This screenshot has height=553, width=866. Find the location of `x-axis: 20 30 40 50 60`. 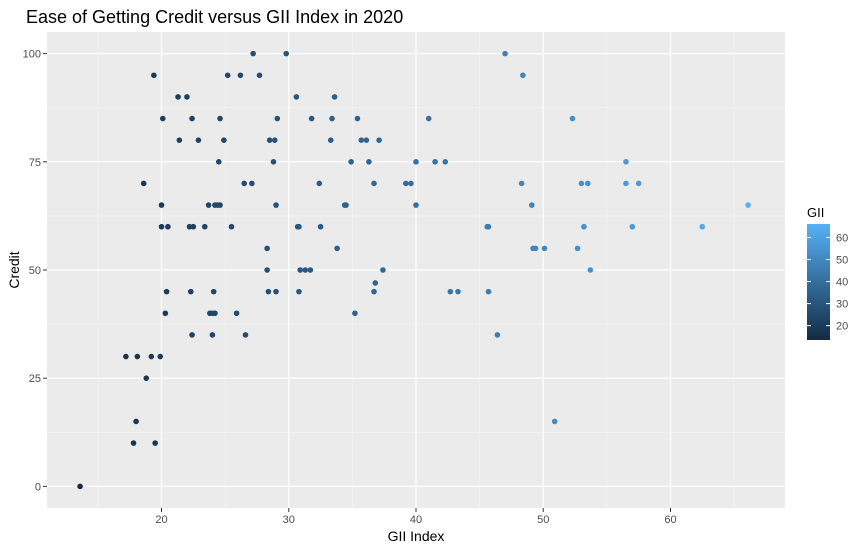

x-axis: 20 30 40 50 60 is located at coordinates (416, 517).